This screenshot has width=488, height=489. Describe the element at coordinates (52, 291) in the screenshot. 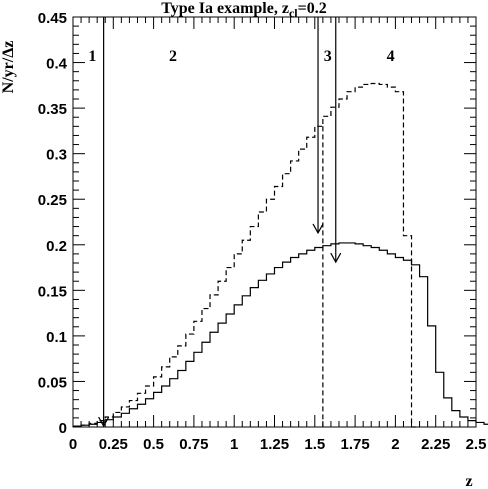

I see `y-tick-label: 0.15` at that location.